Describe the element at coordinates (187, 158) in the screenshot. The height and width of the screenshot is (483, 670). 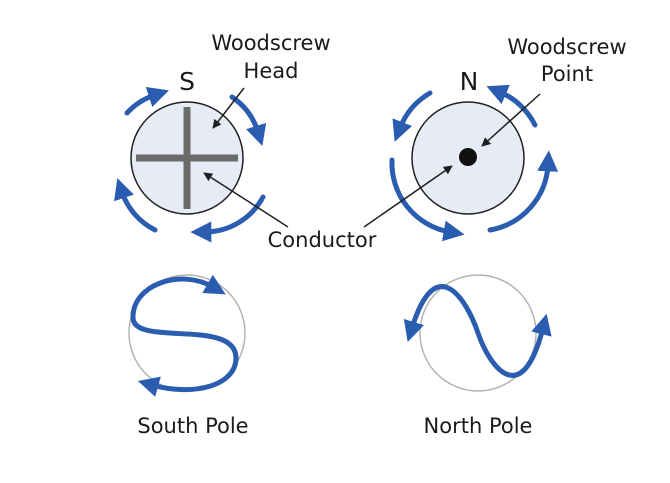
I see `screw-head-cross-icon` at that location.